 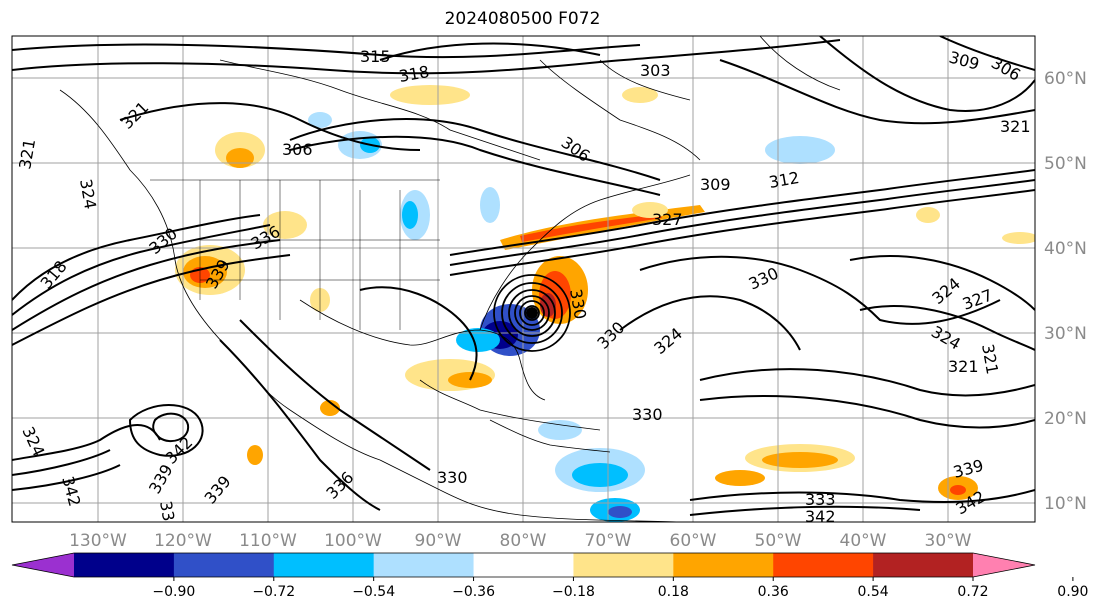 I want to click on colorbar-tick-label: −0.18, so click(x=573, y=592).